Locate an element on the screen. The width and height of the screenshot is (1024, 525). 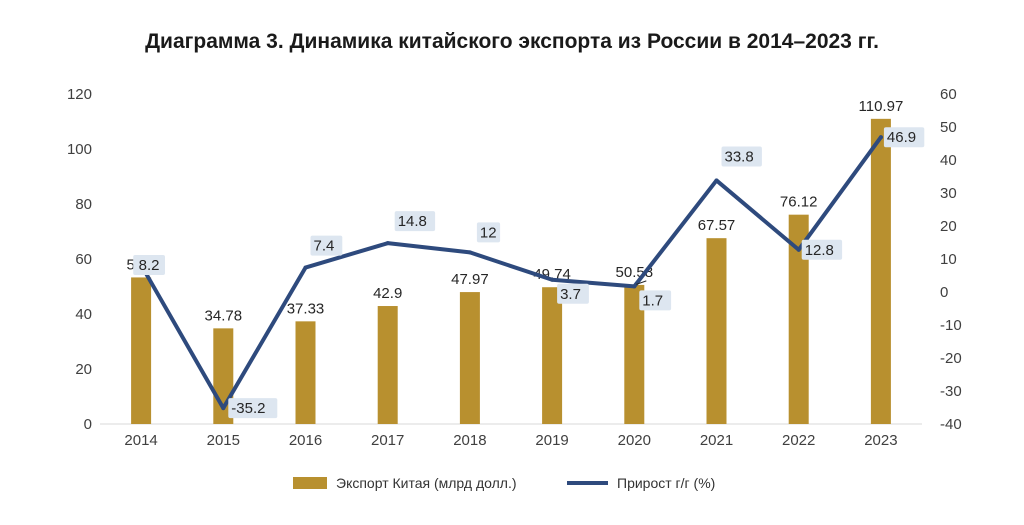
bar-data-label: 37.33 is located at coordinates (306, 308).